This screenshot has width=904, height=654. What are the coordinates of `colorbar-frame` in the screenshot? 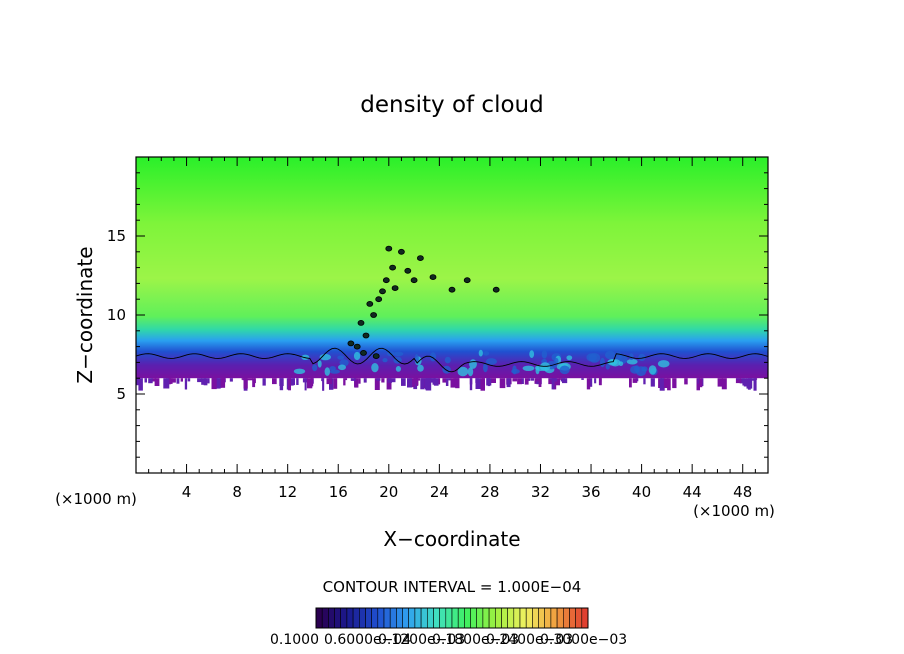 It's located at (452, 618).